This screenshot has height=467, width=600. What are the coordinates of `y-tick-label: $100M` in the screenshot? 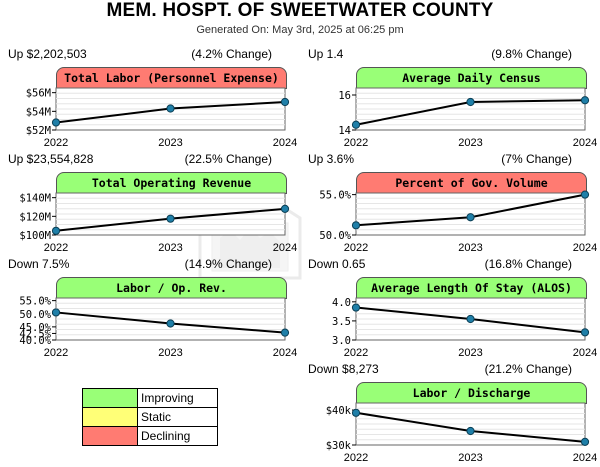 It's located at (35, 236).